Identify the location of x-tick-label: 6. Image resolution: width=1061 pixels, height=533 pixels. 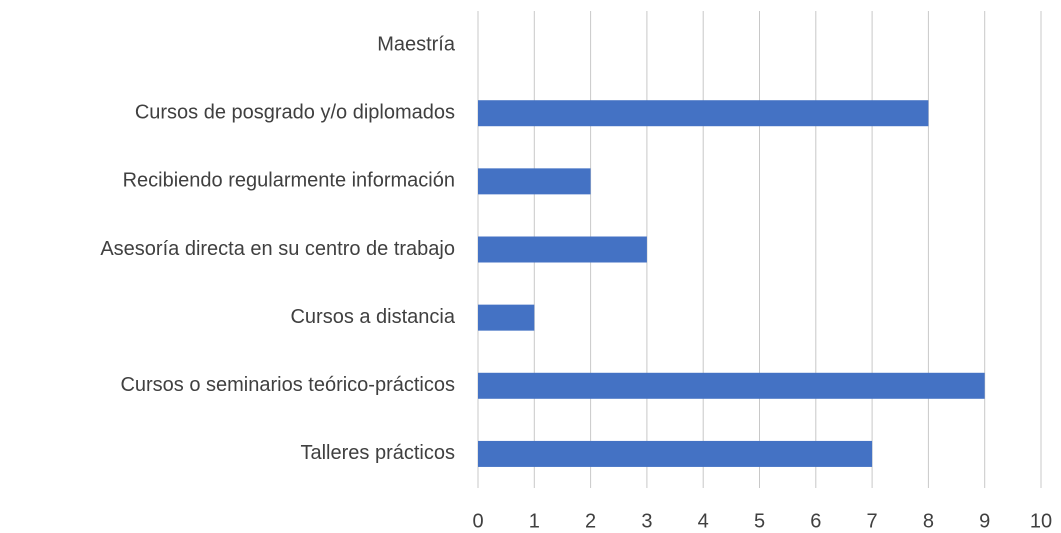
(815, 521).